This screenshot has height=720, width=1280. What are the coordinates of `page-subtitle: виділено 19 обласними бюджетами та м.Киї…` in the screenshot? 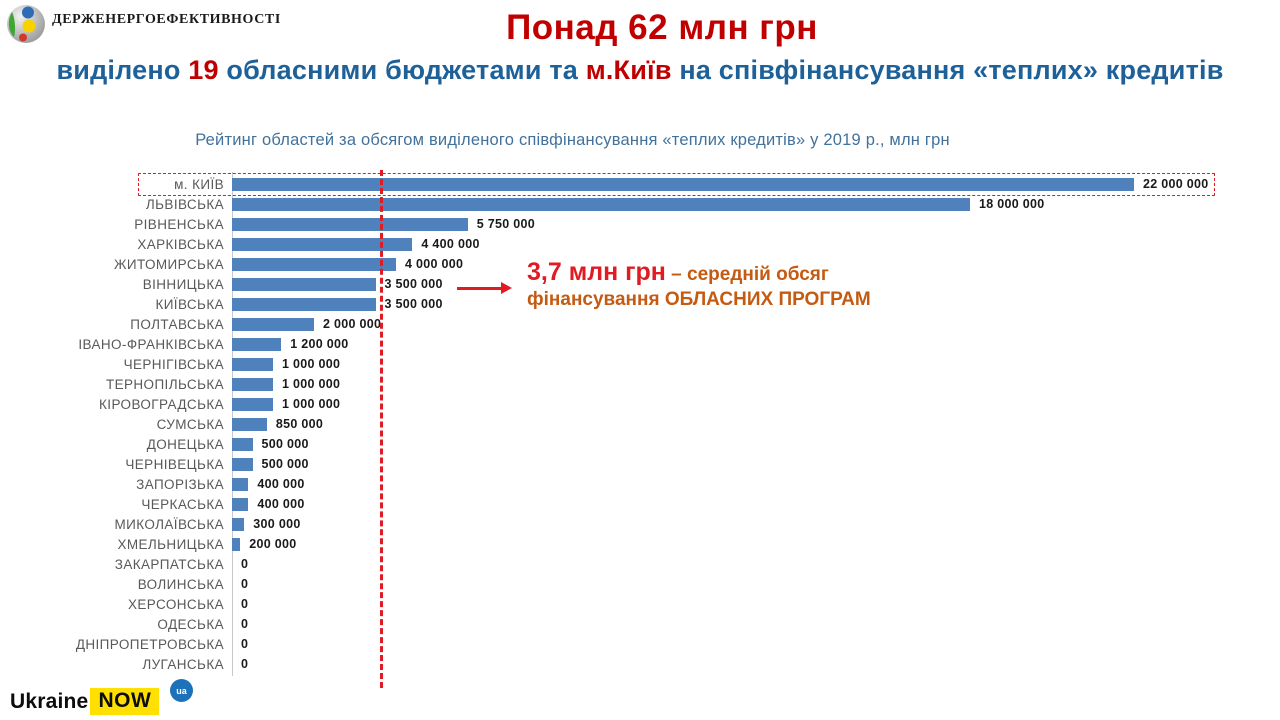 It's located at (640, 70).